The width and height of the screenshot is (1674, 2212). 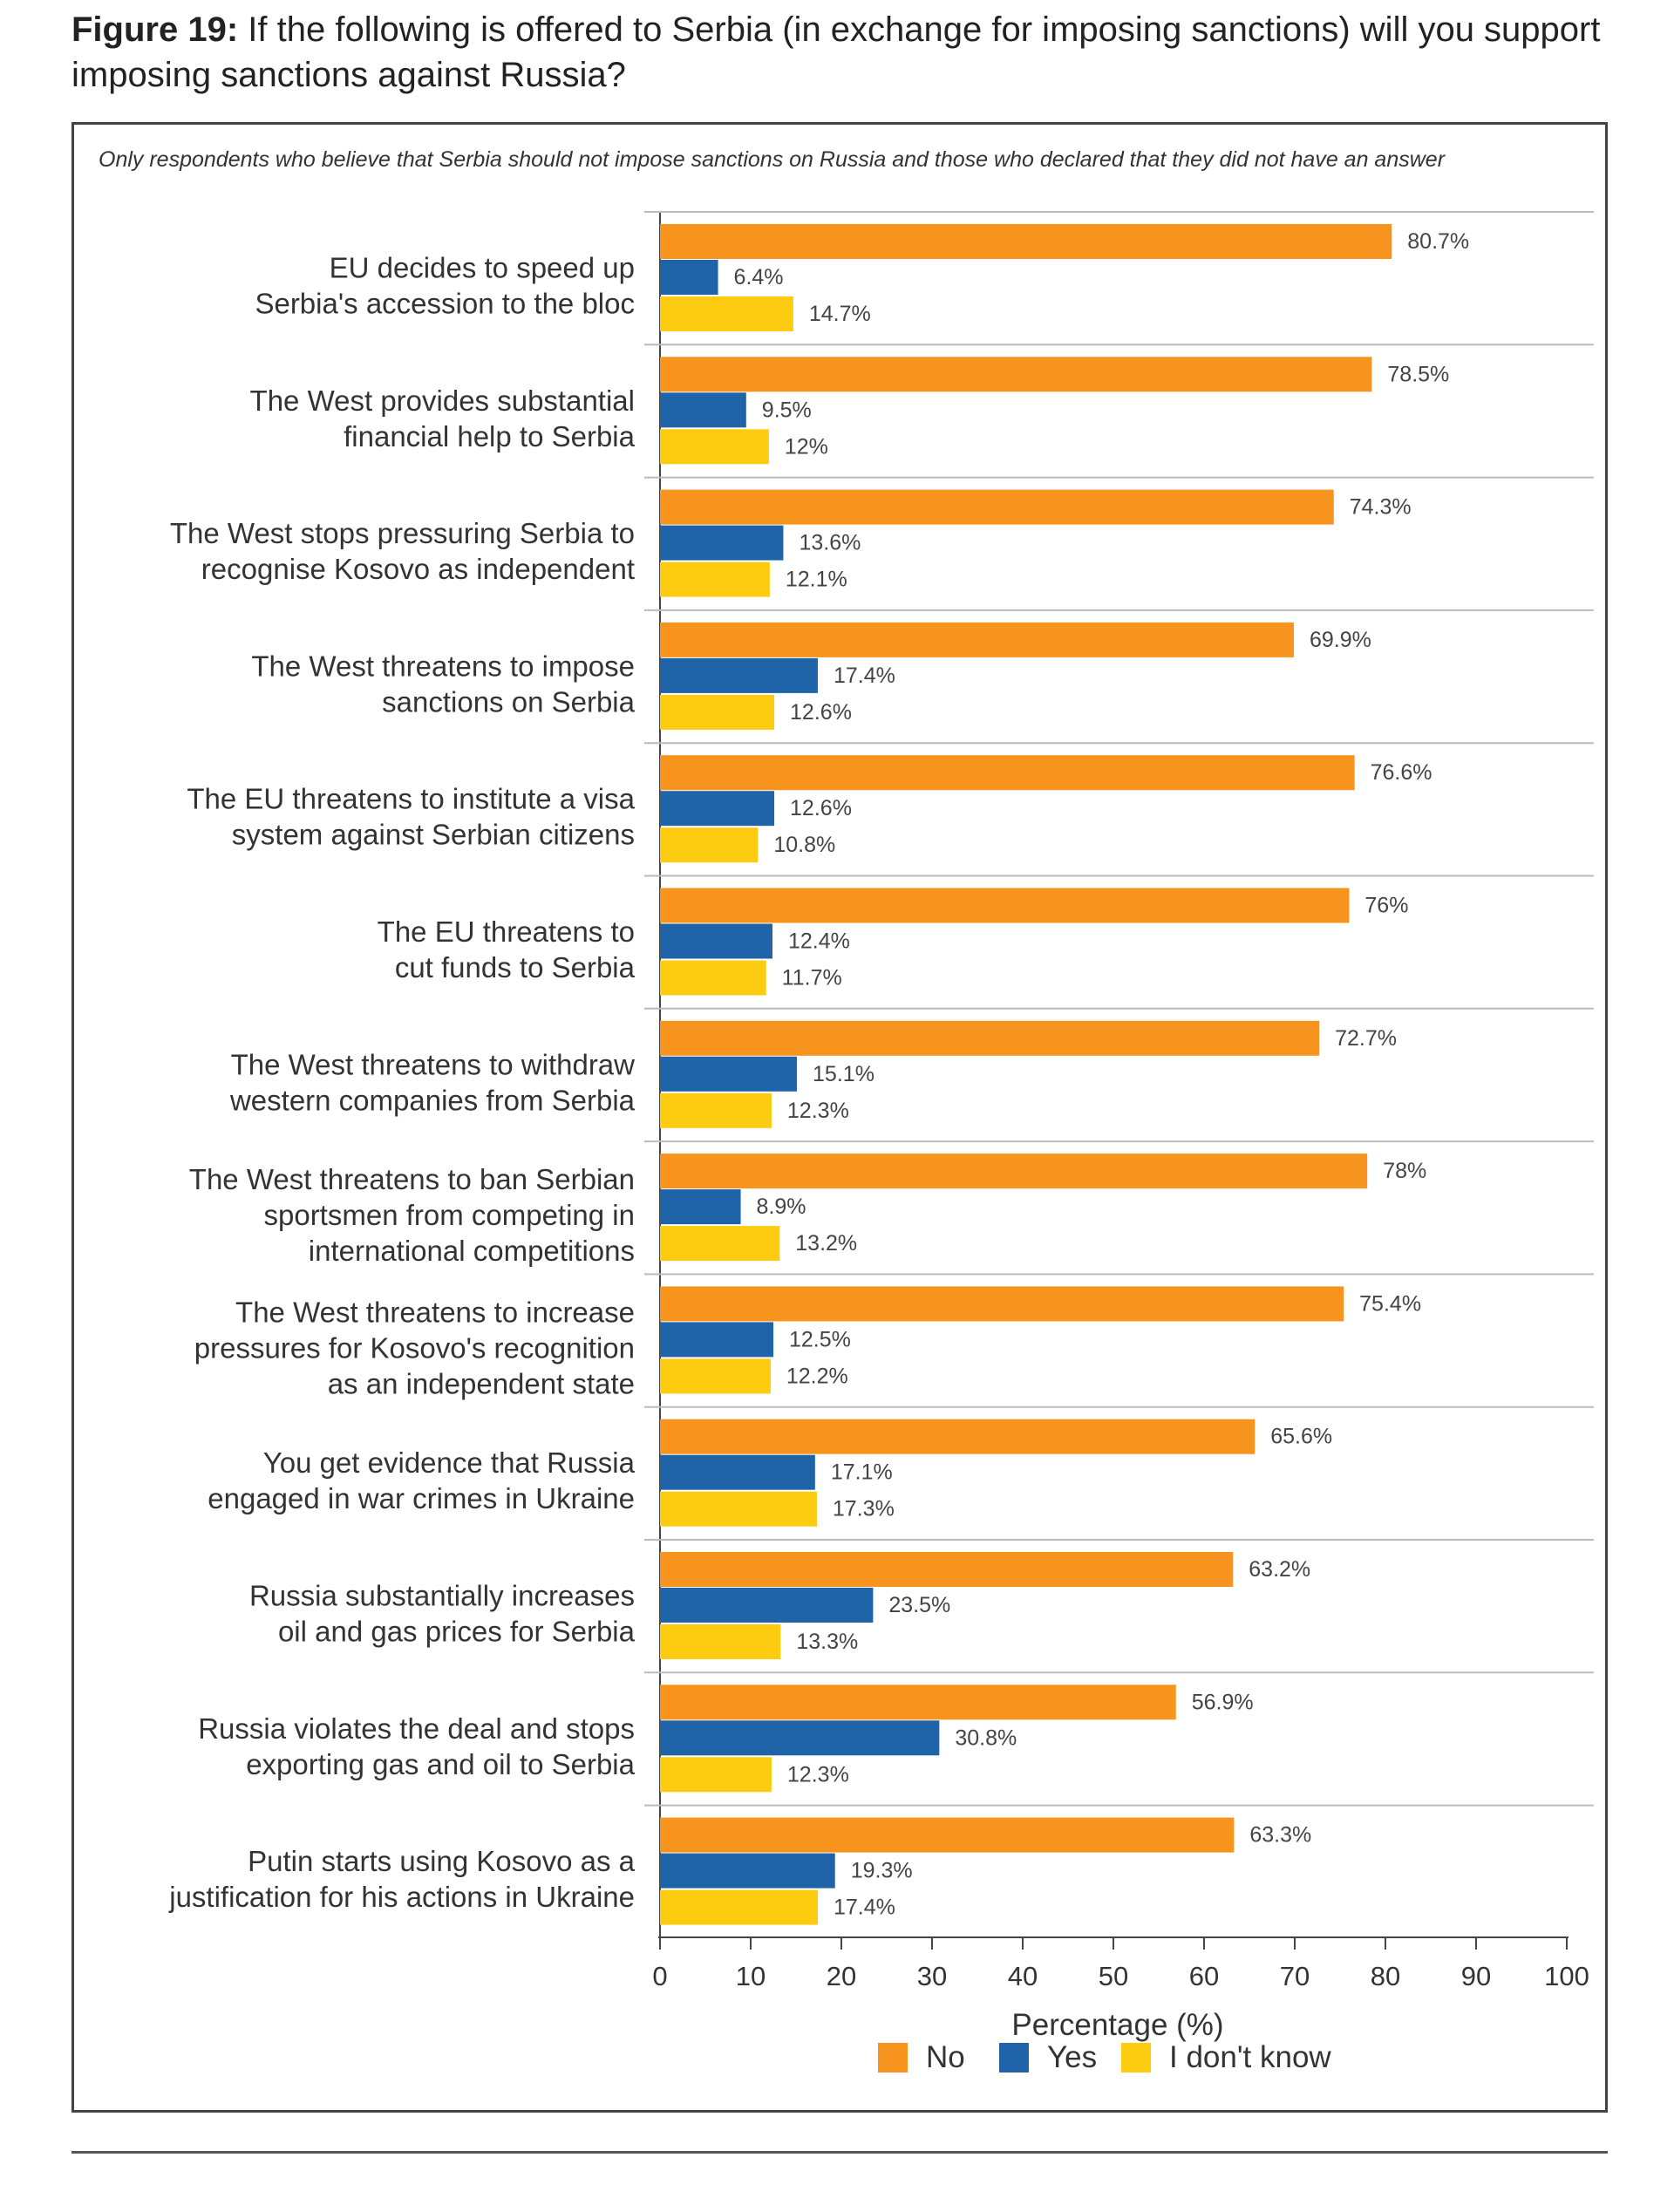 I want to click on value-label-dont_know: 12.1%, so click(x=816, y=580).